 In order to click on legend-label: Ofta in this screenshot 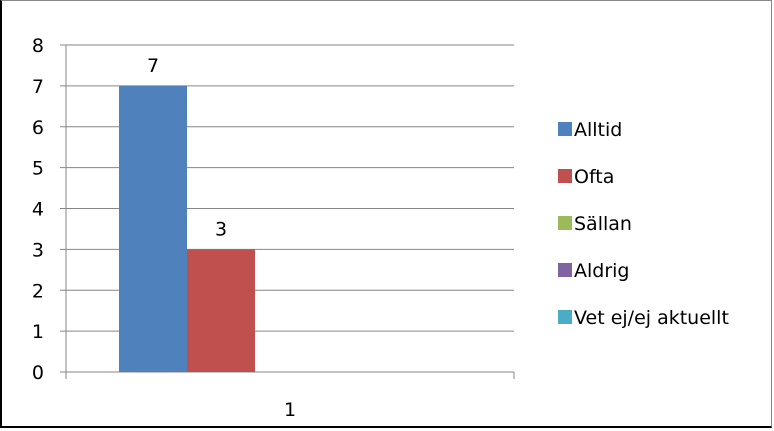, I will do `click(594, 177)`.